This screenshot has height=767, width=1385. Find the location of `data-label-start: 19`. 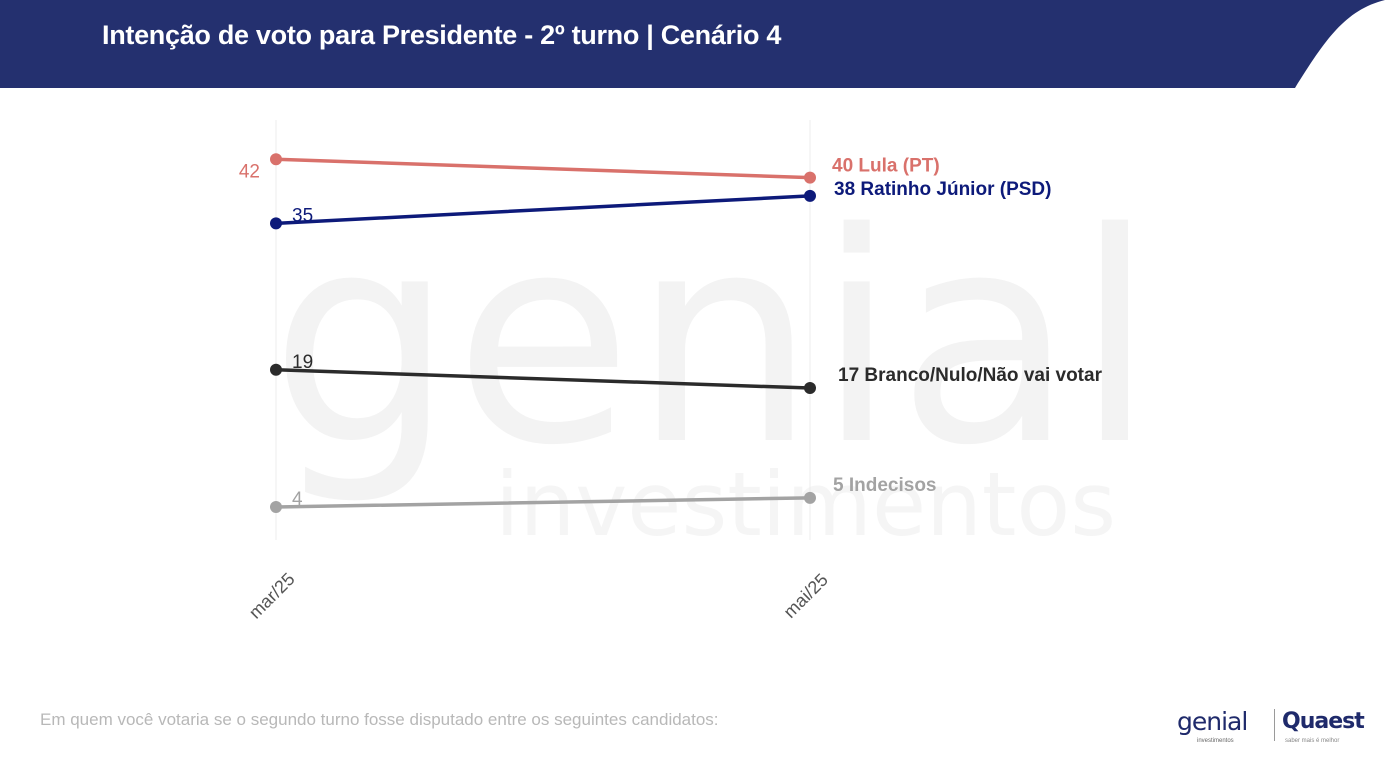

data-label-start: 19 is located at coordinates (302, 362).